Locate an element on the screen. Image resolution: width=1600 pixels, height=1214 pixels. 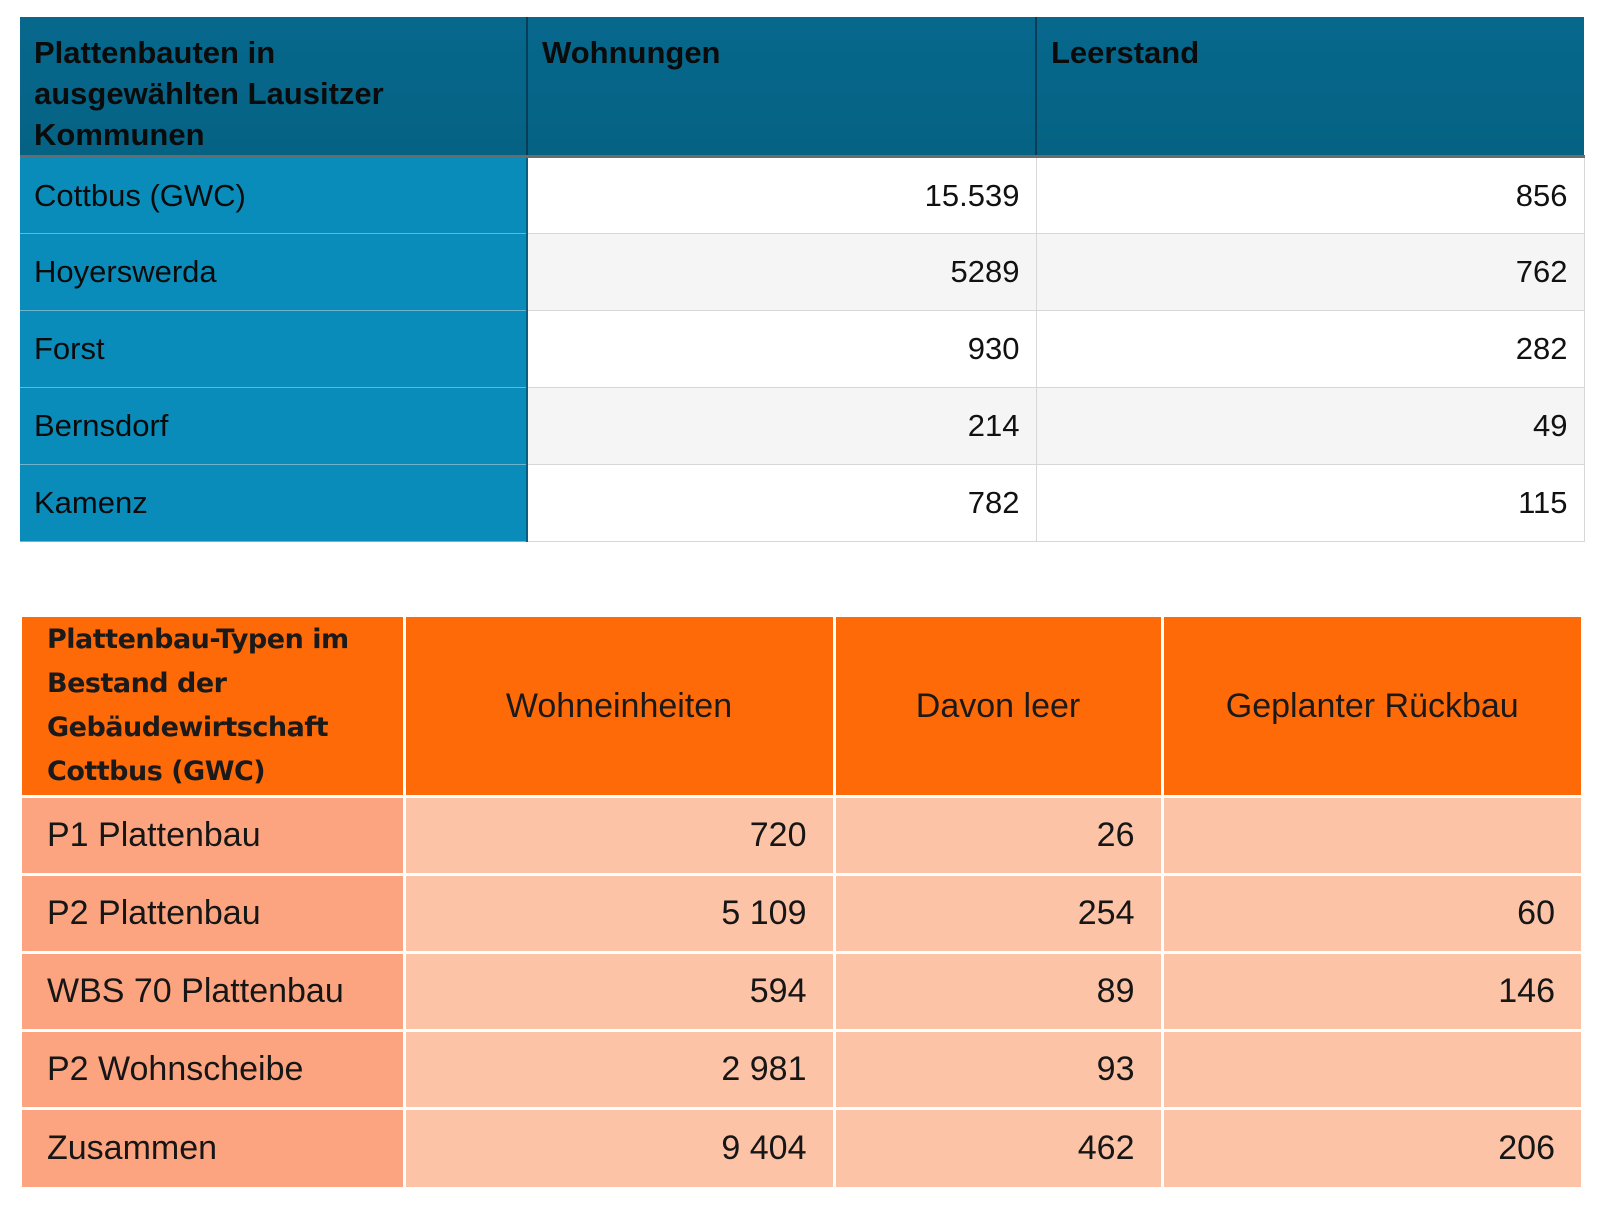
cell-leerstand: 282 is located at coordinates (1310, 349).